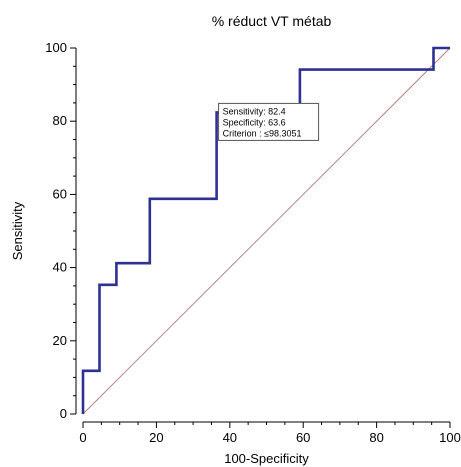 This screenshot has height=467, width=461. Describe the element at coordinates (60, 267) in the screenshot. I see `y-tick-label: 40` at that location.